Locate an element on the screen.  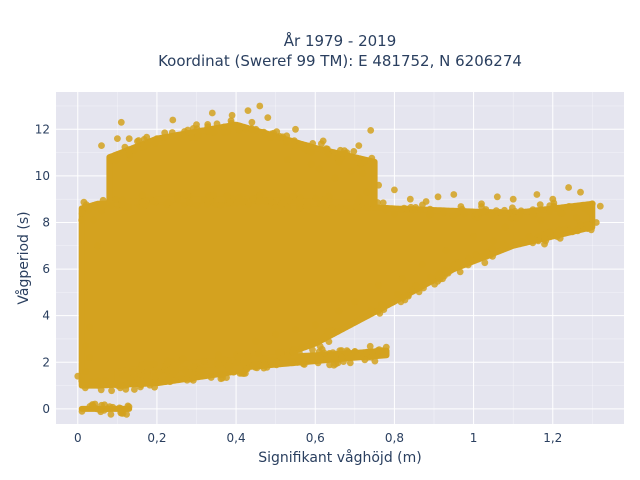
x-tick-label: 0 is located at coordinates (78, 438).